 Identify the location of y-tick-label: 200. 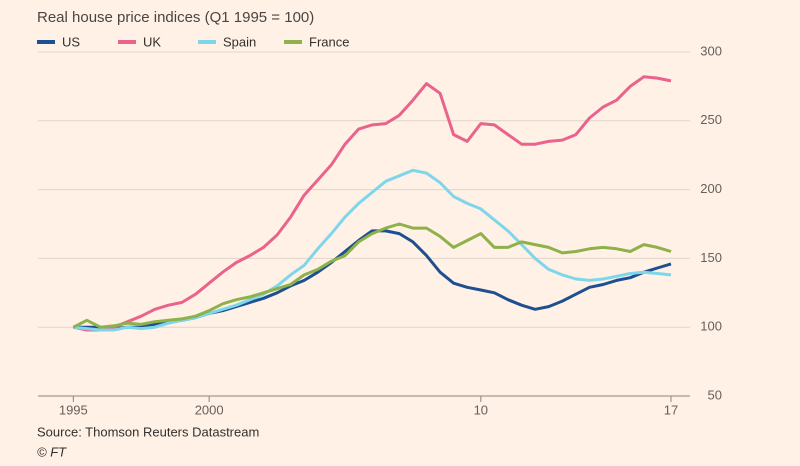
(711, 188).